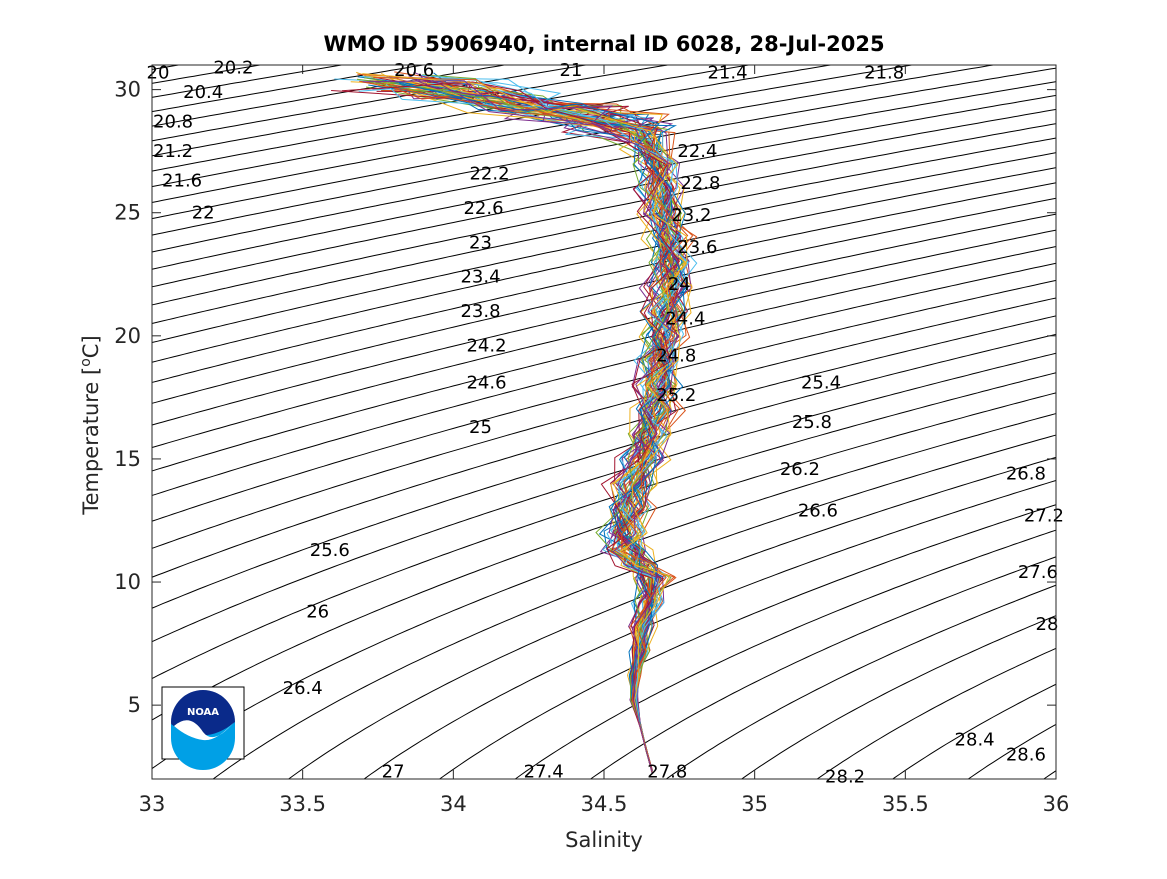 The height and width of the screenshot is (879, 1167). Describe the element at coordinates (800, 469) in the screenshot. I see `contour-label: 26.2` at that location.